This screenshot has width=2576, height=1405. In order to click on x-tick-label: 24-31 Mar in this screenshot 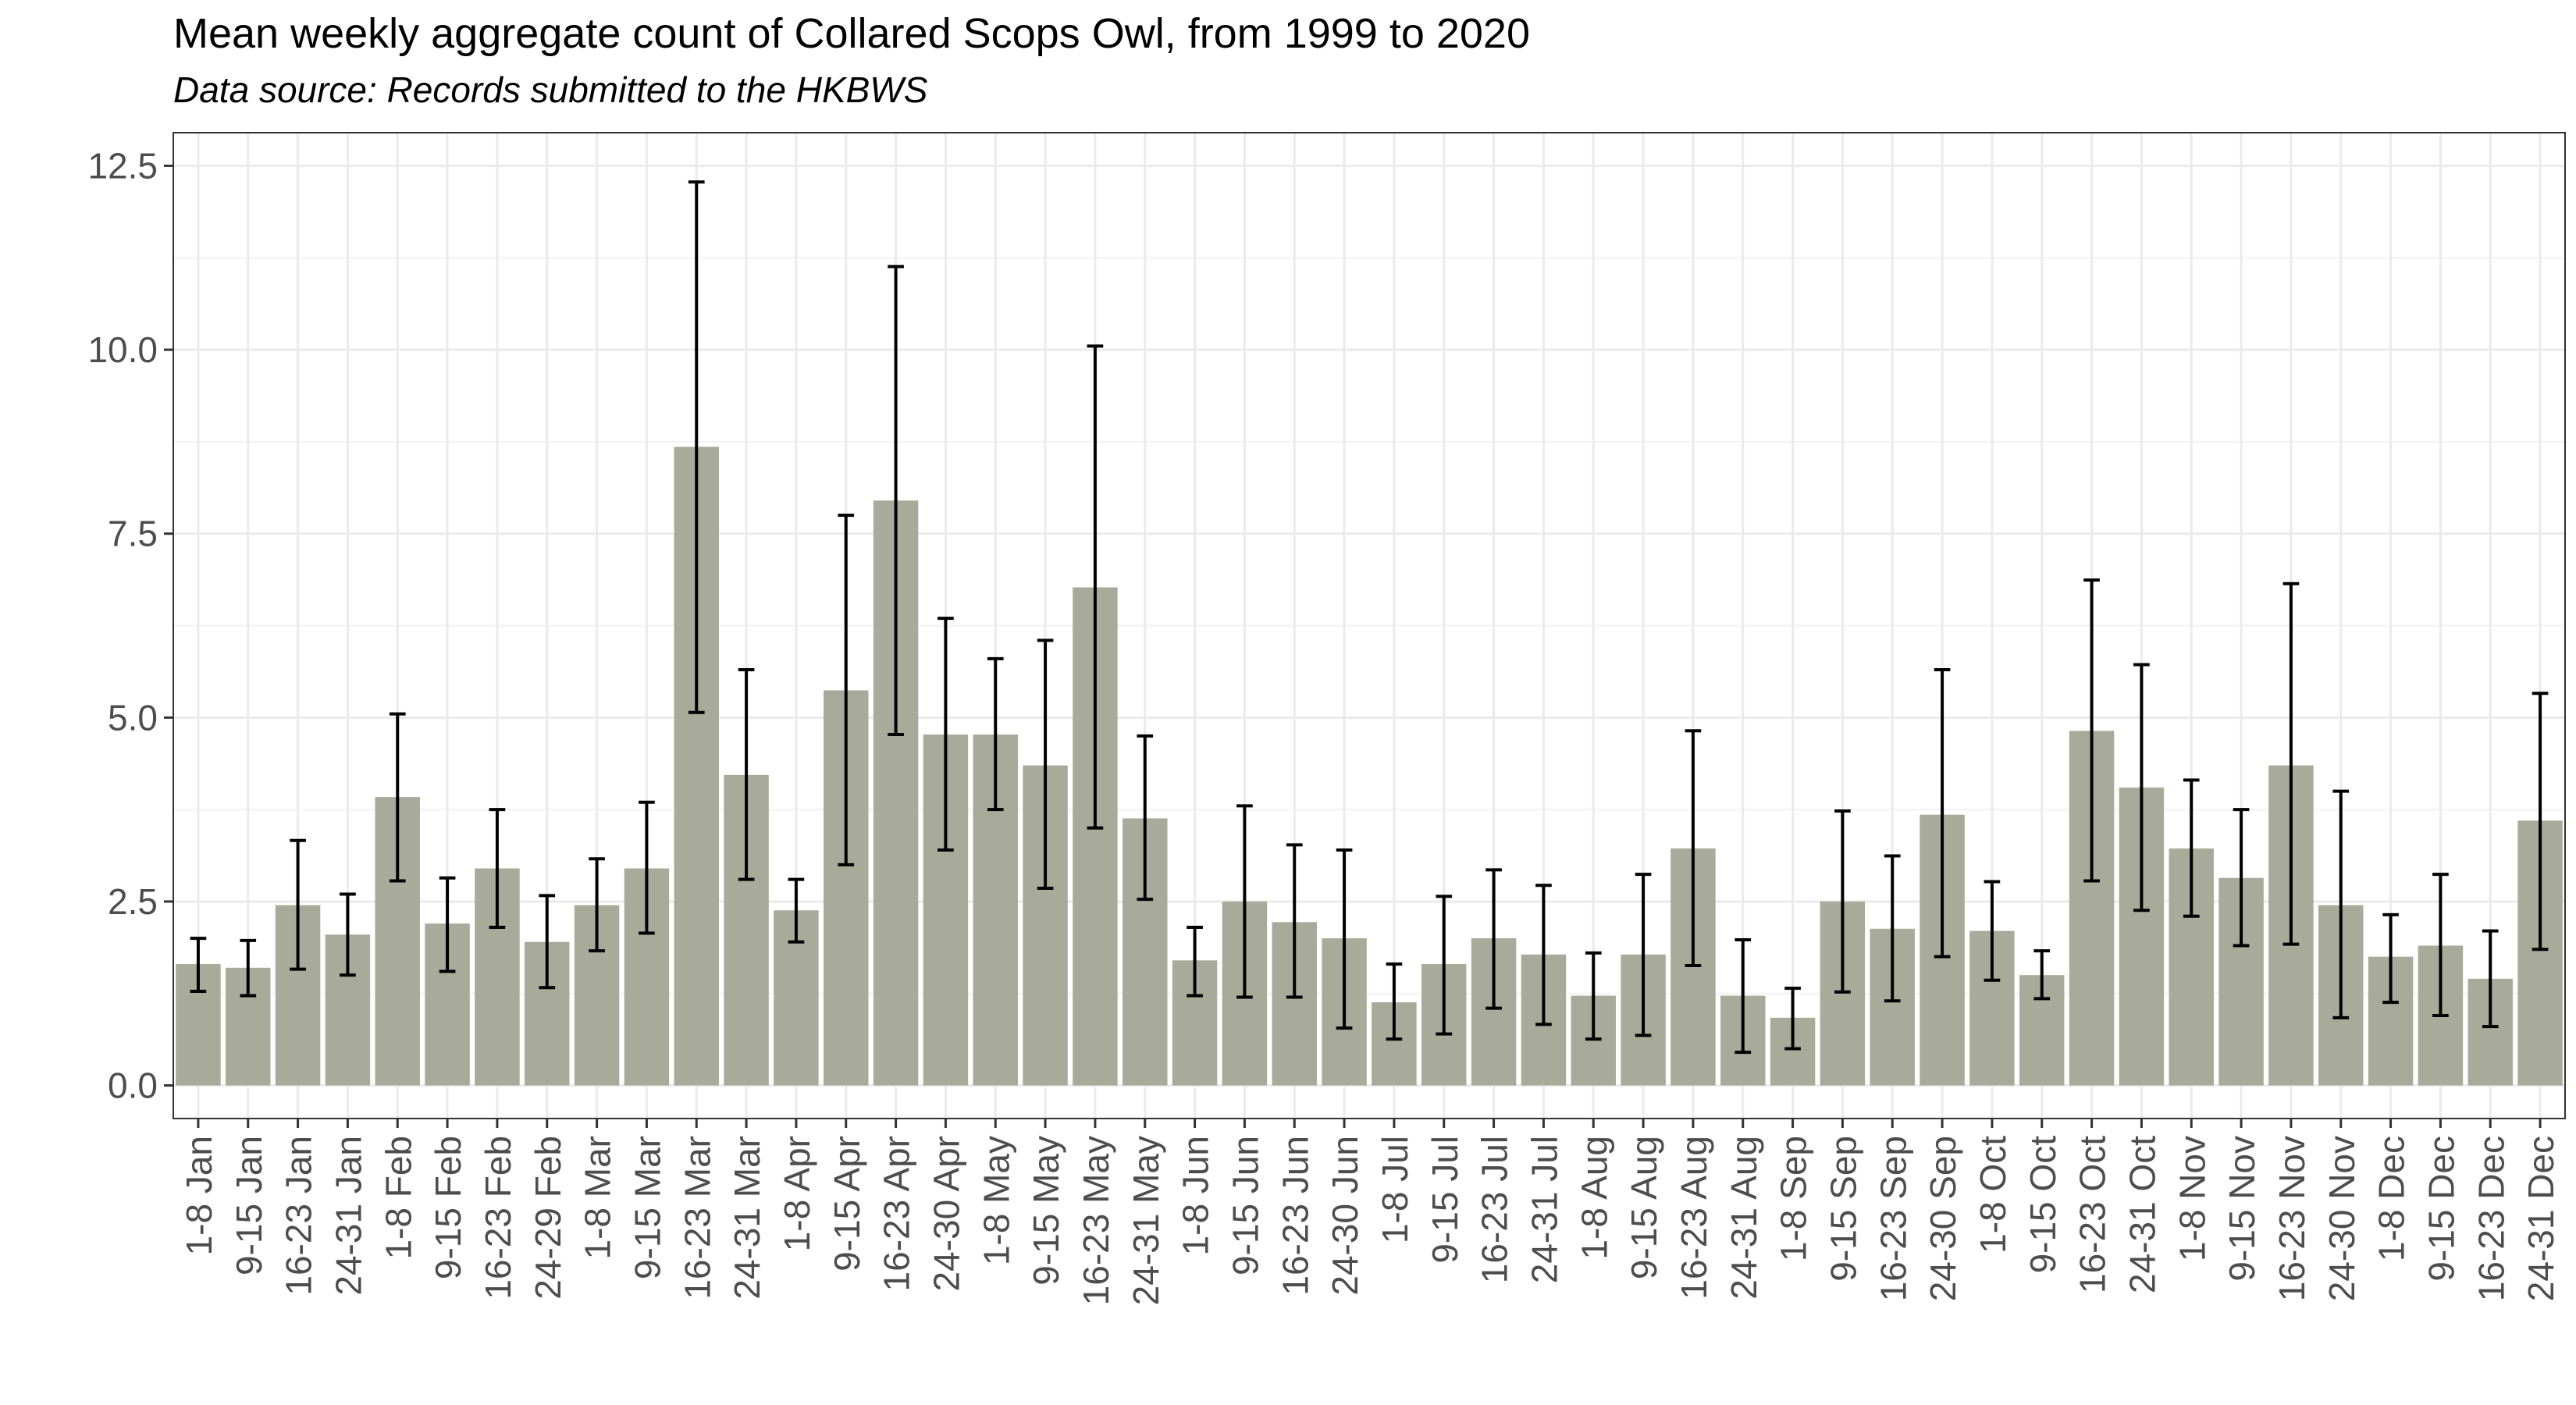, I will do `click(747, 1218)`.